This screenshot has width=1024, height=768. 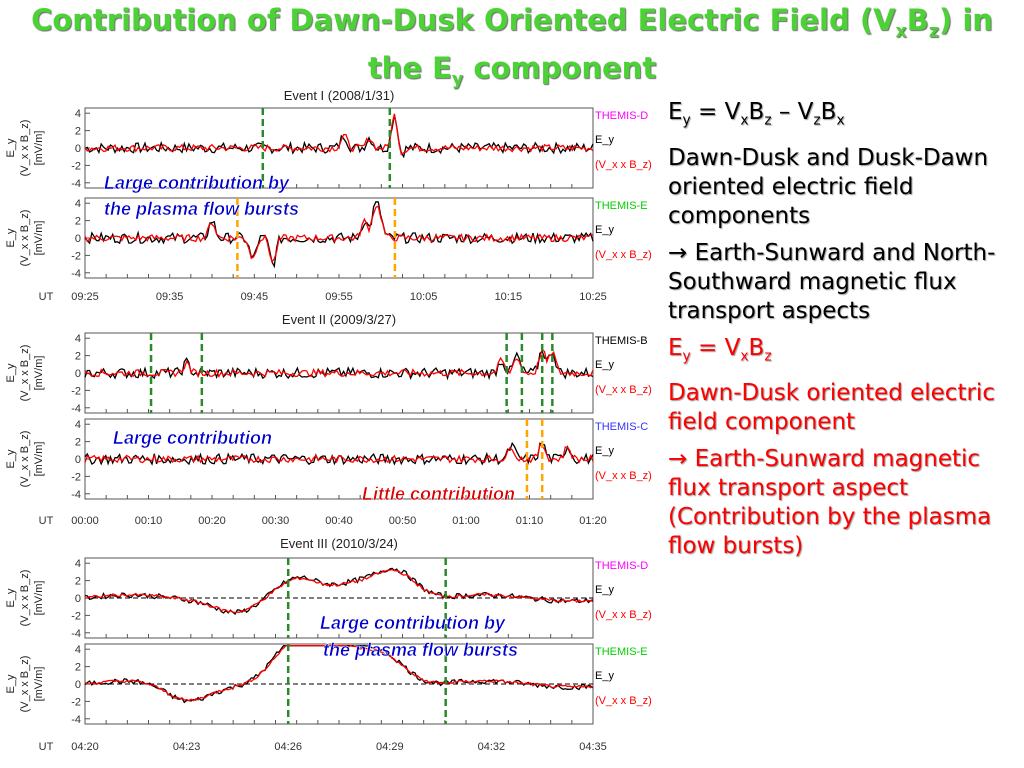 I want to click on x-tick-label: 04:23, so click(x=187, y=747).